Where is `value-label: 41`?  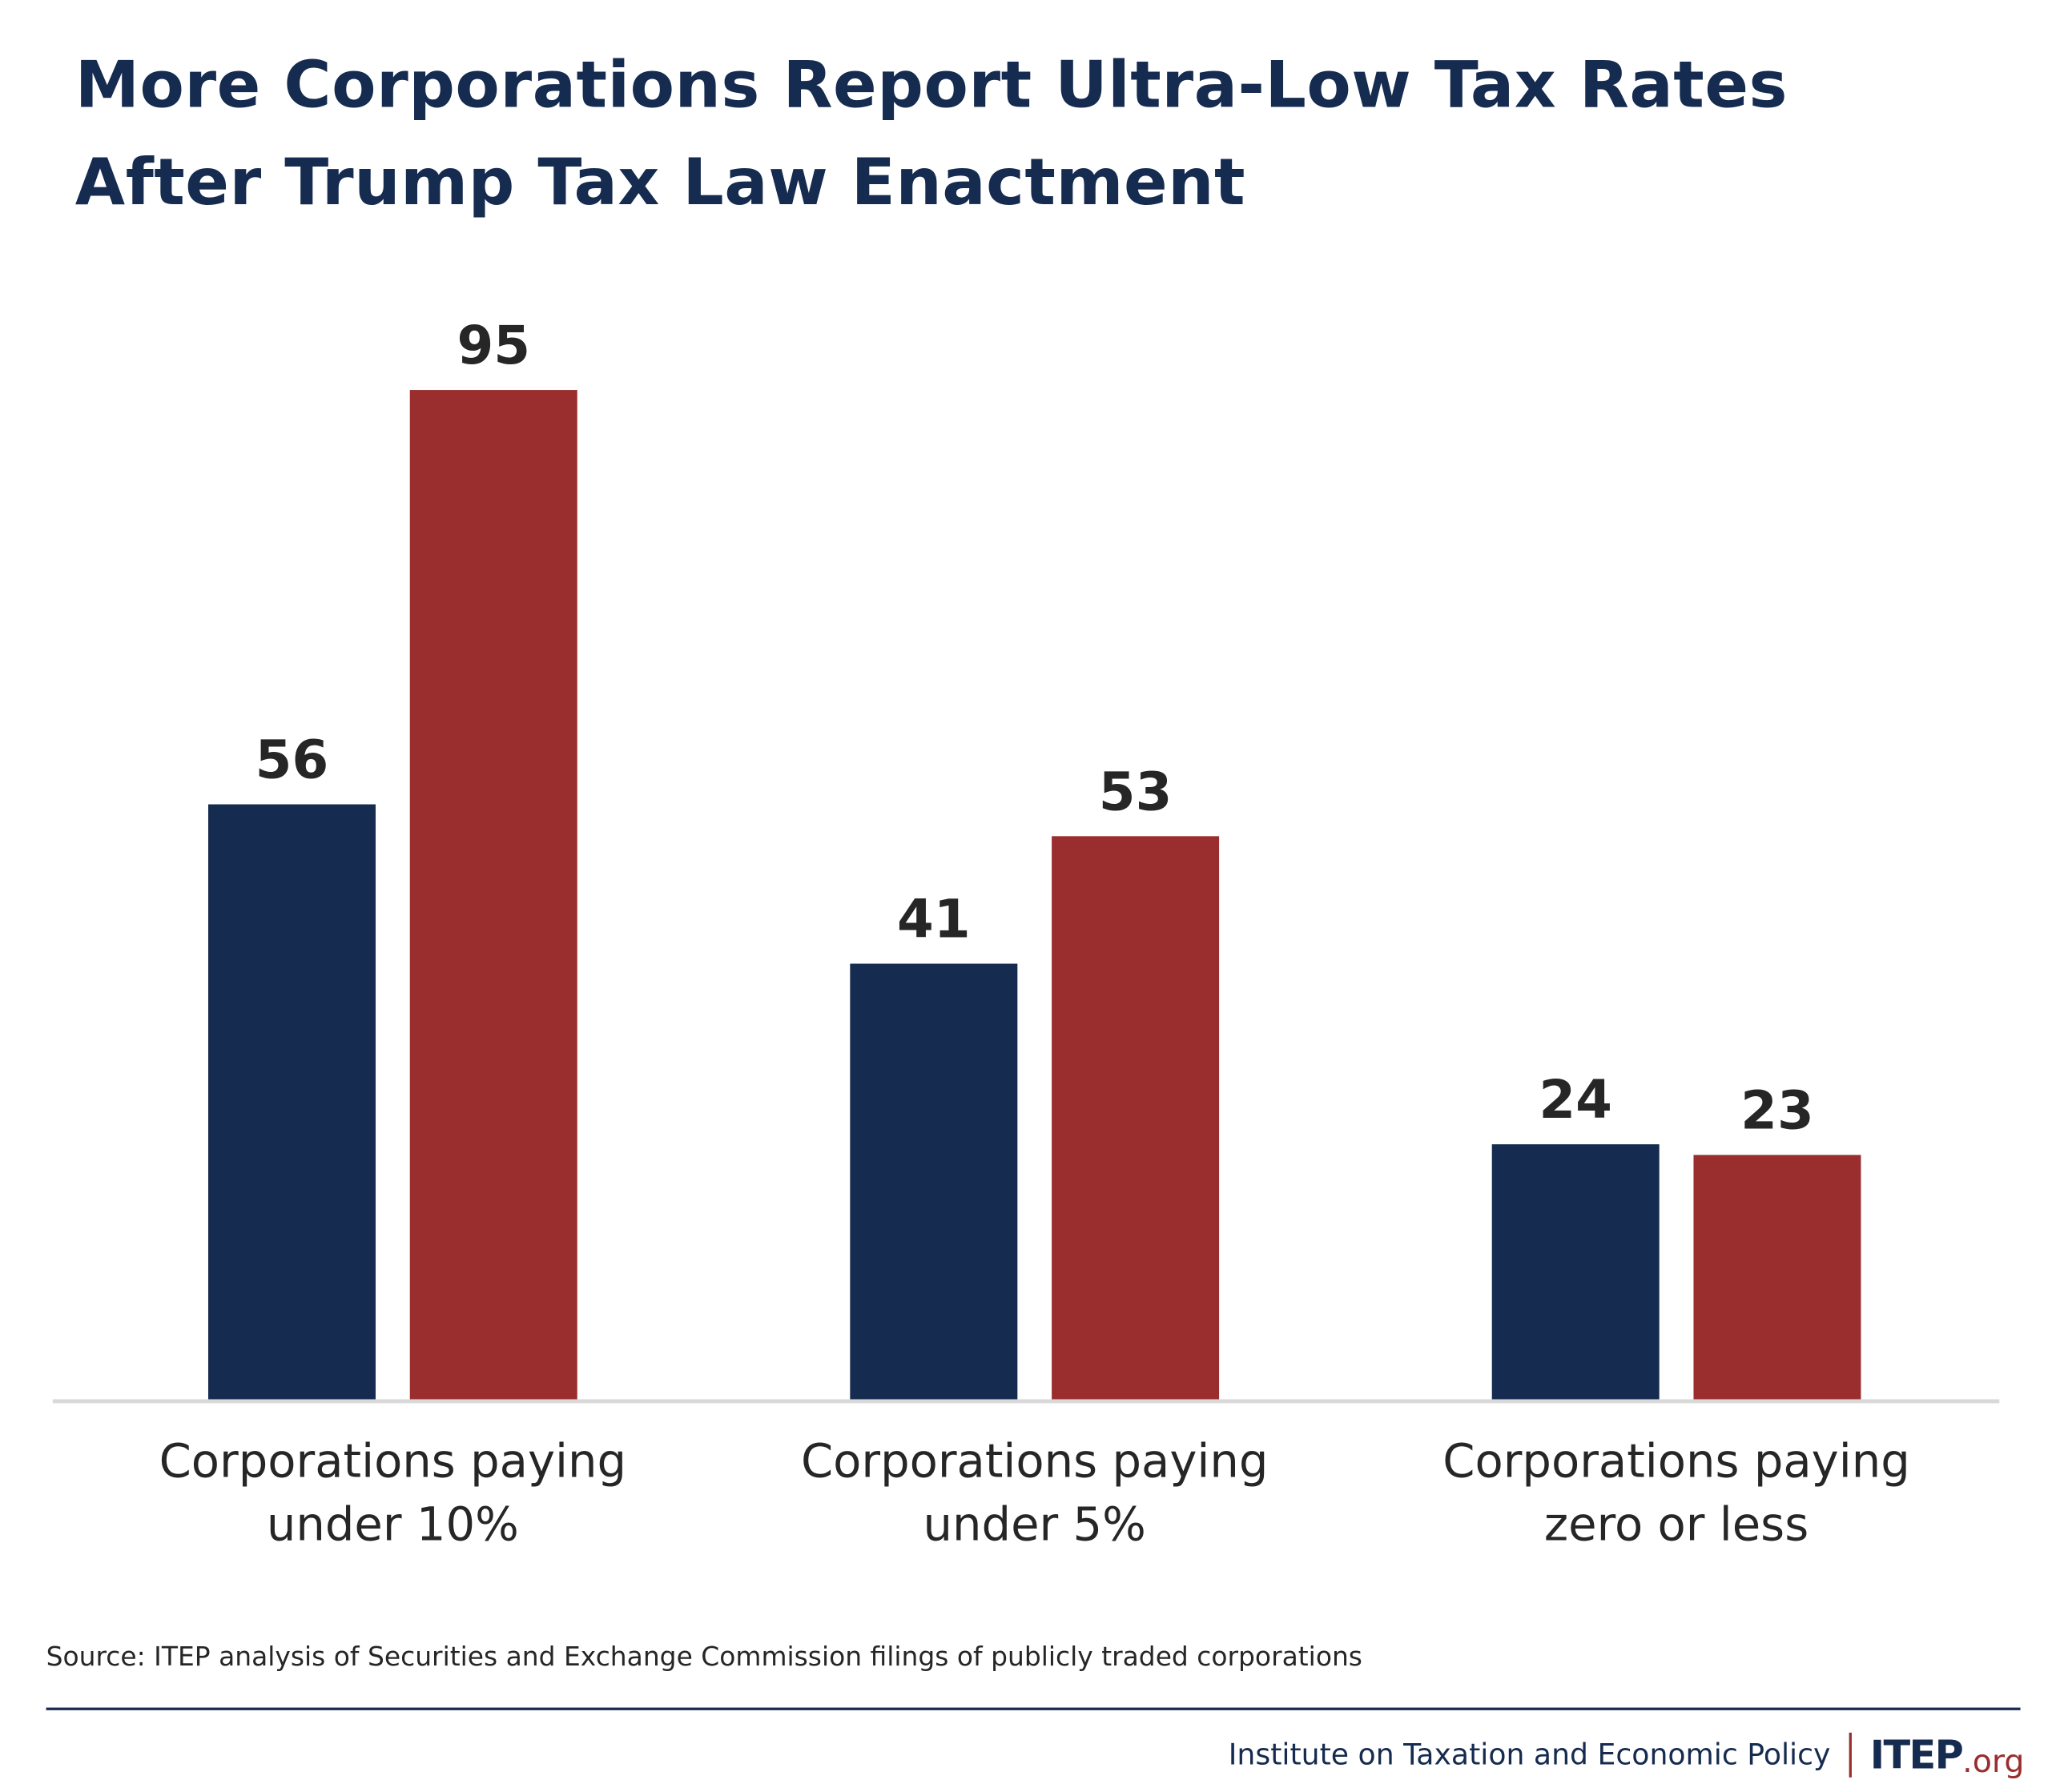
value-label: 41 is located at coordinates (934, 920).